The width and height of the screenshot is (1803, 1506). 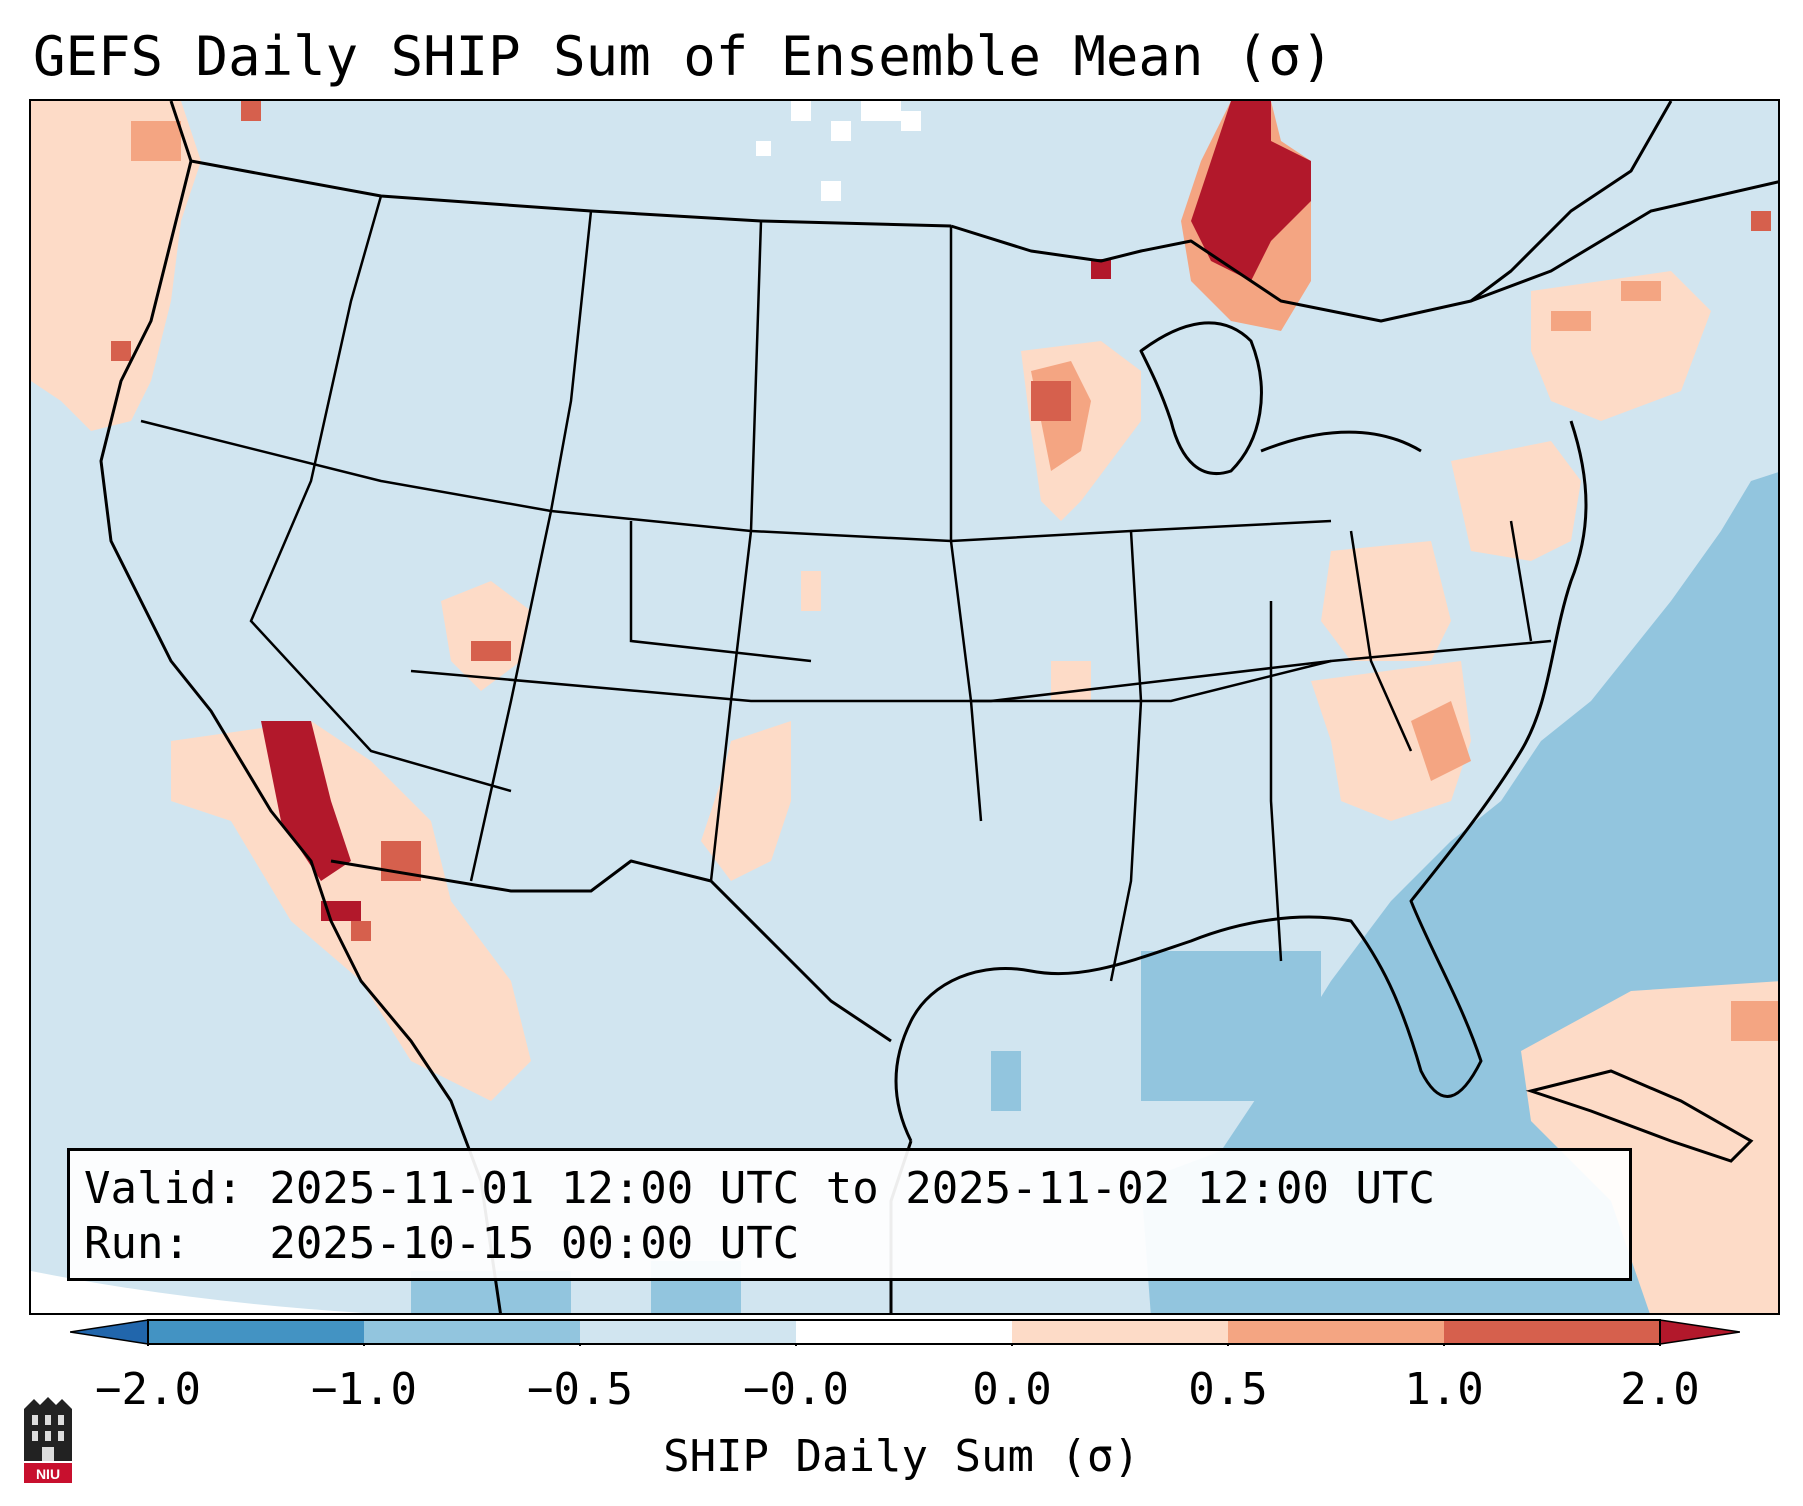 I want to click on baja-strong-positive, so click(x=306, y=801).